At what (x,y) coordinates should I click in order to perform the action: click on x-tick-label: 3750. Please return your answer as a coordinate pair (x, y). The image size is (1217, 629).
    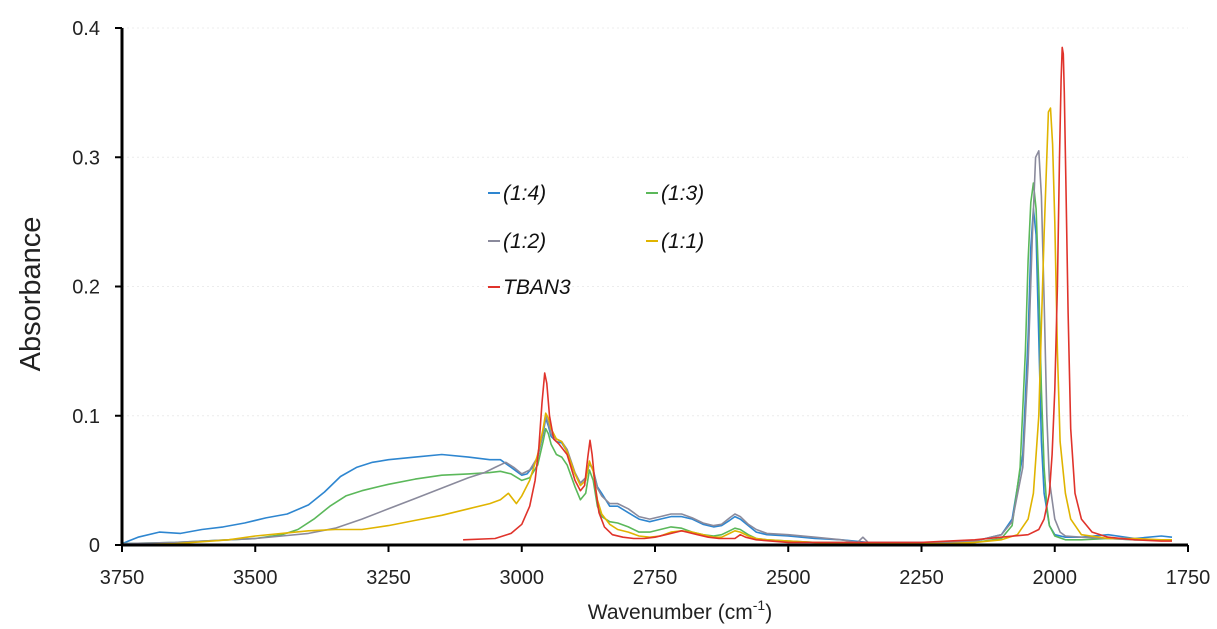
    Looking at the image, I should click on (122, 578).